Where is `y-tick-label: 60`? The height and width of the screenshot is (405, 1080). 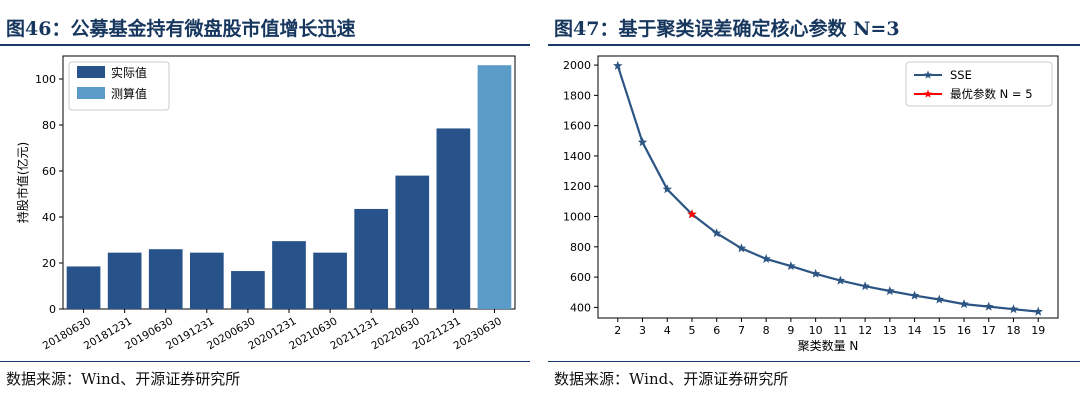
y-tick-label: 60 is located at coordinates (49, 171).